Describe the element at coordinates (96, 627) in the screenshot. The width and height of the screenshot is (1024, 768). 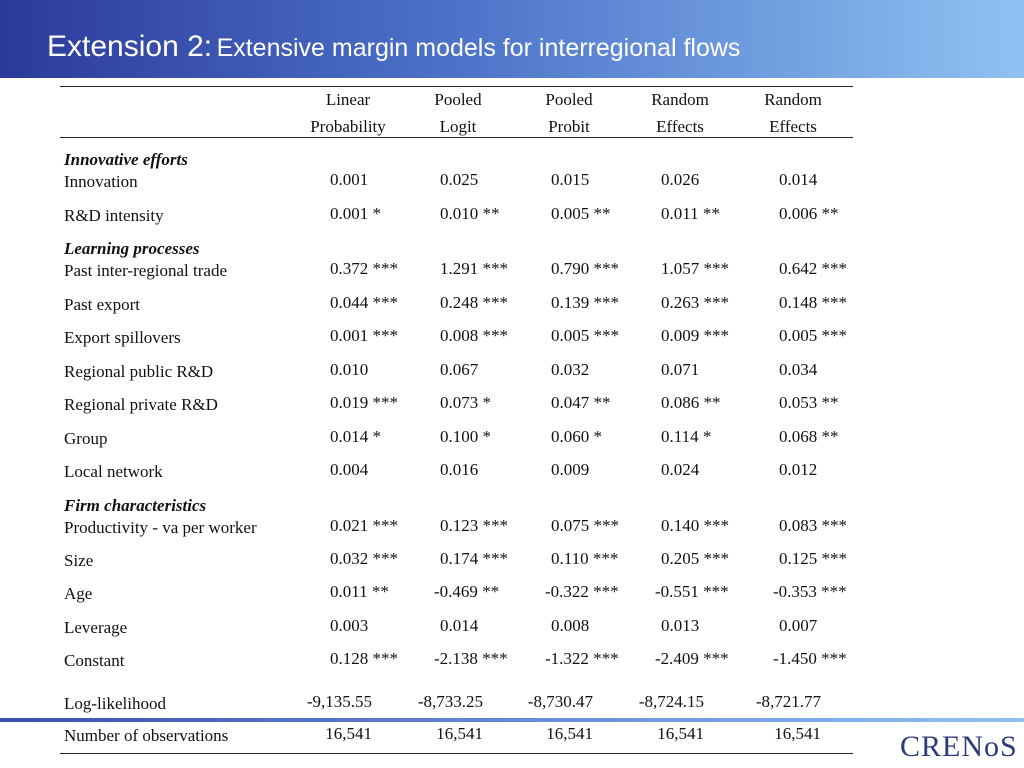
I see `row-label: Leverage` at that location.